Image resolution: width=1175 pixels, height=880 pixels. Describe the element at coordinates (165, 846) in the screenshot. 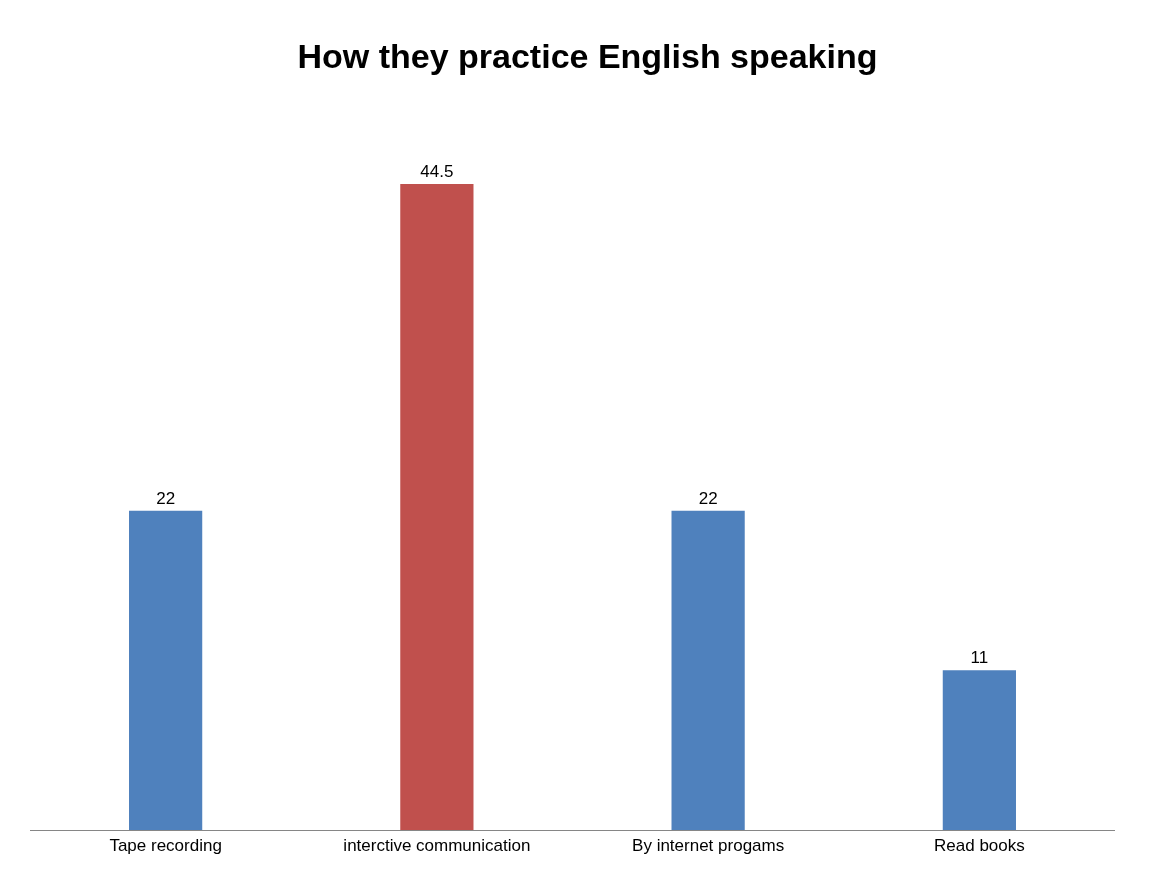

I see `x-tick-label: Tape recording` at that location.